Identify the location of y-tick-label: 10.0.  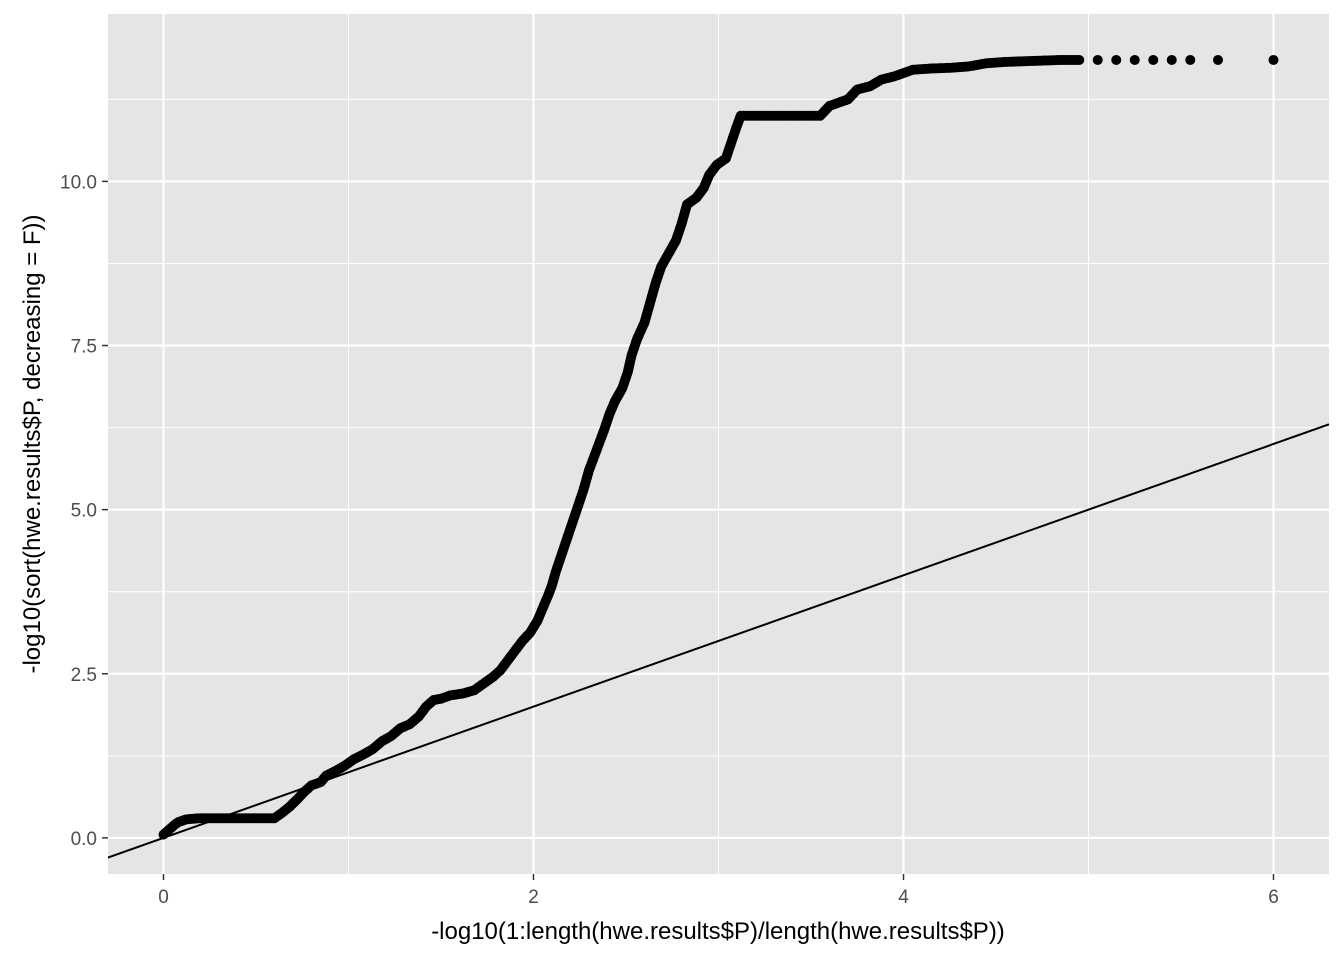
(78, 182).